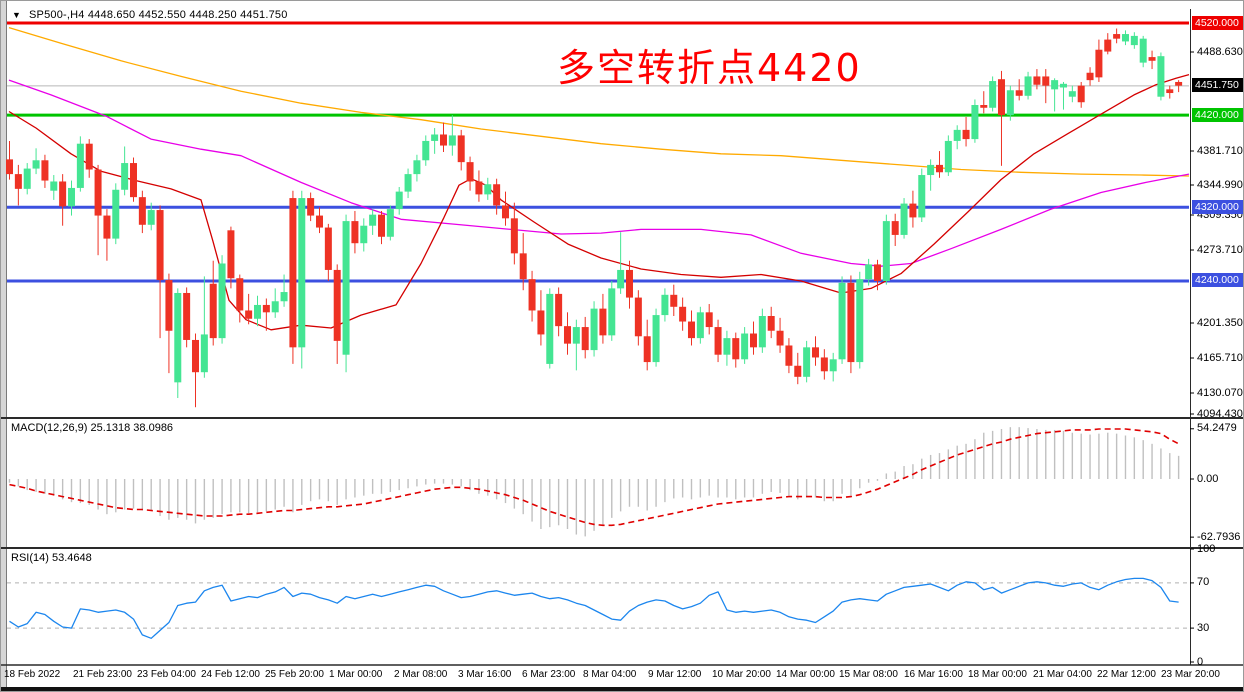  What do you see at coordinates (1220, 249) in the screenshot?
I see `price-axis-tick: 4273.710` at bounding box center [1220, 249].